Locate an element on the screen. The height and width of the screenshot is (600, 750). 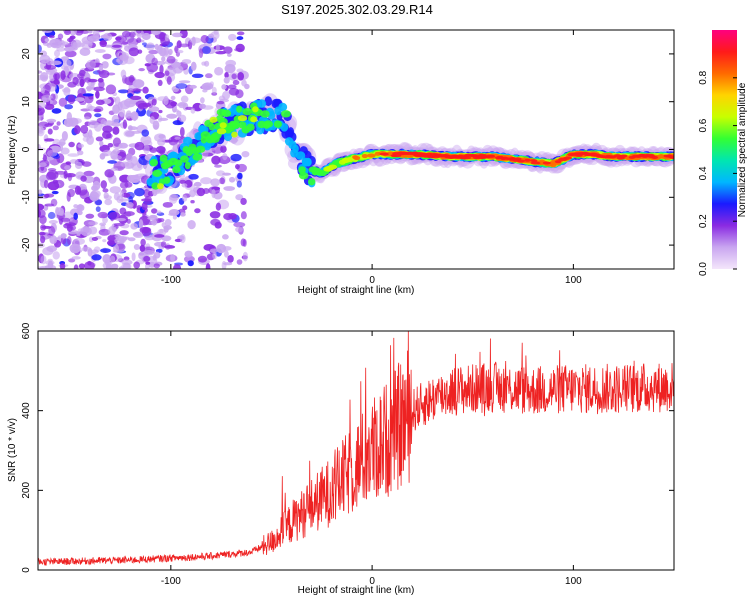
colorbar-gradient is located at coordinates (724, 149).